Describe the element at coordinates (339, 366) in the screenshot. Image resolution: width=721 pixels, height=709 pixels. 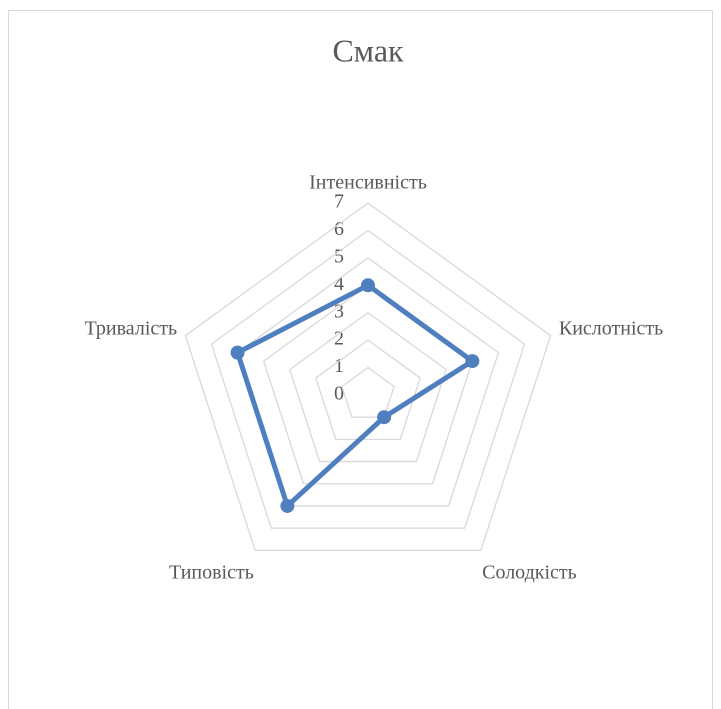
I see `r-tick-label: 1` at that location.